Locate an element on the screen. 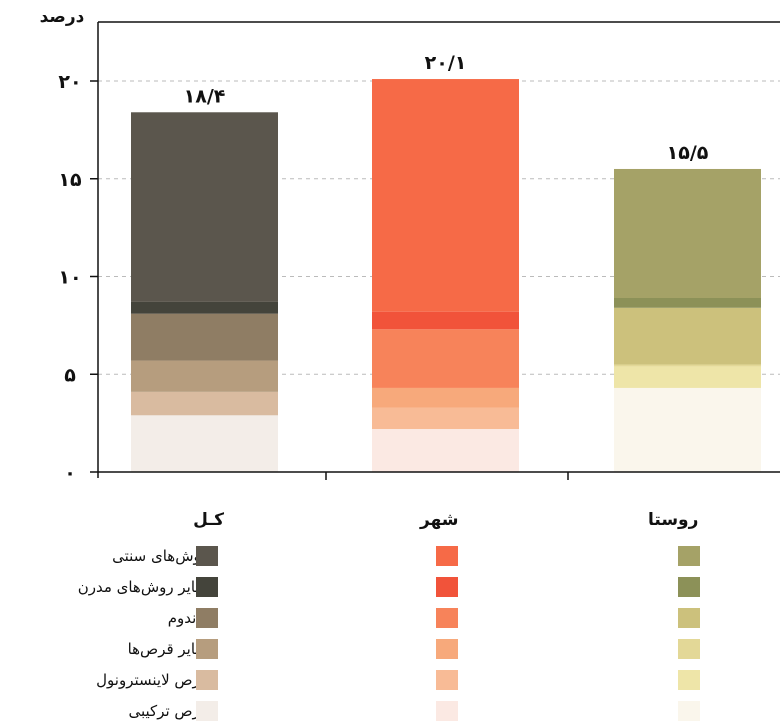 The image size is (780, 721). legend-group-title: شهر is located at coordinates (439, 520).